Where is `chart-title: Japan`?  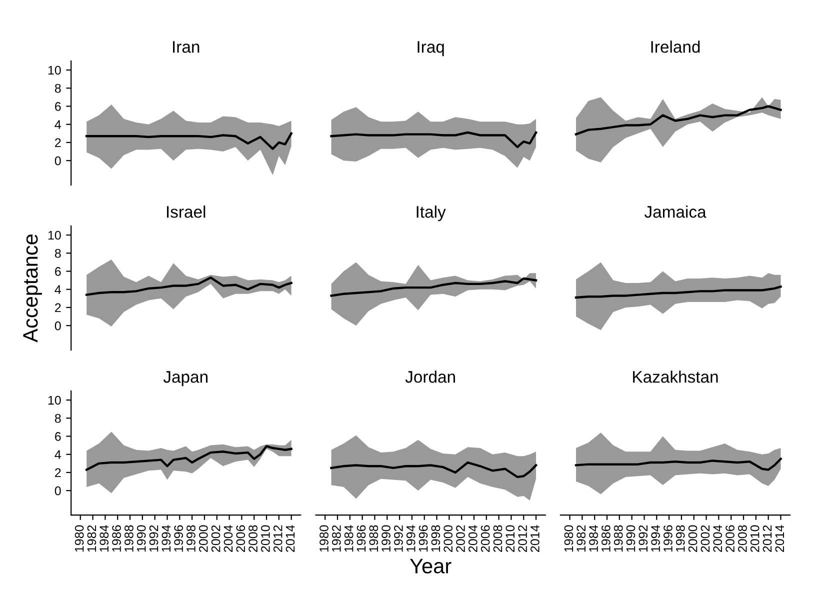 chart-title: Japan is located at coordinates (185, 378).